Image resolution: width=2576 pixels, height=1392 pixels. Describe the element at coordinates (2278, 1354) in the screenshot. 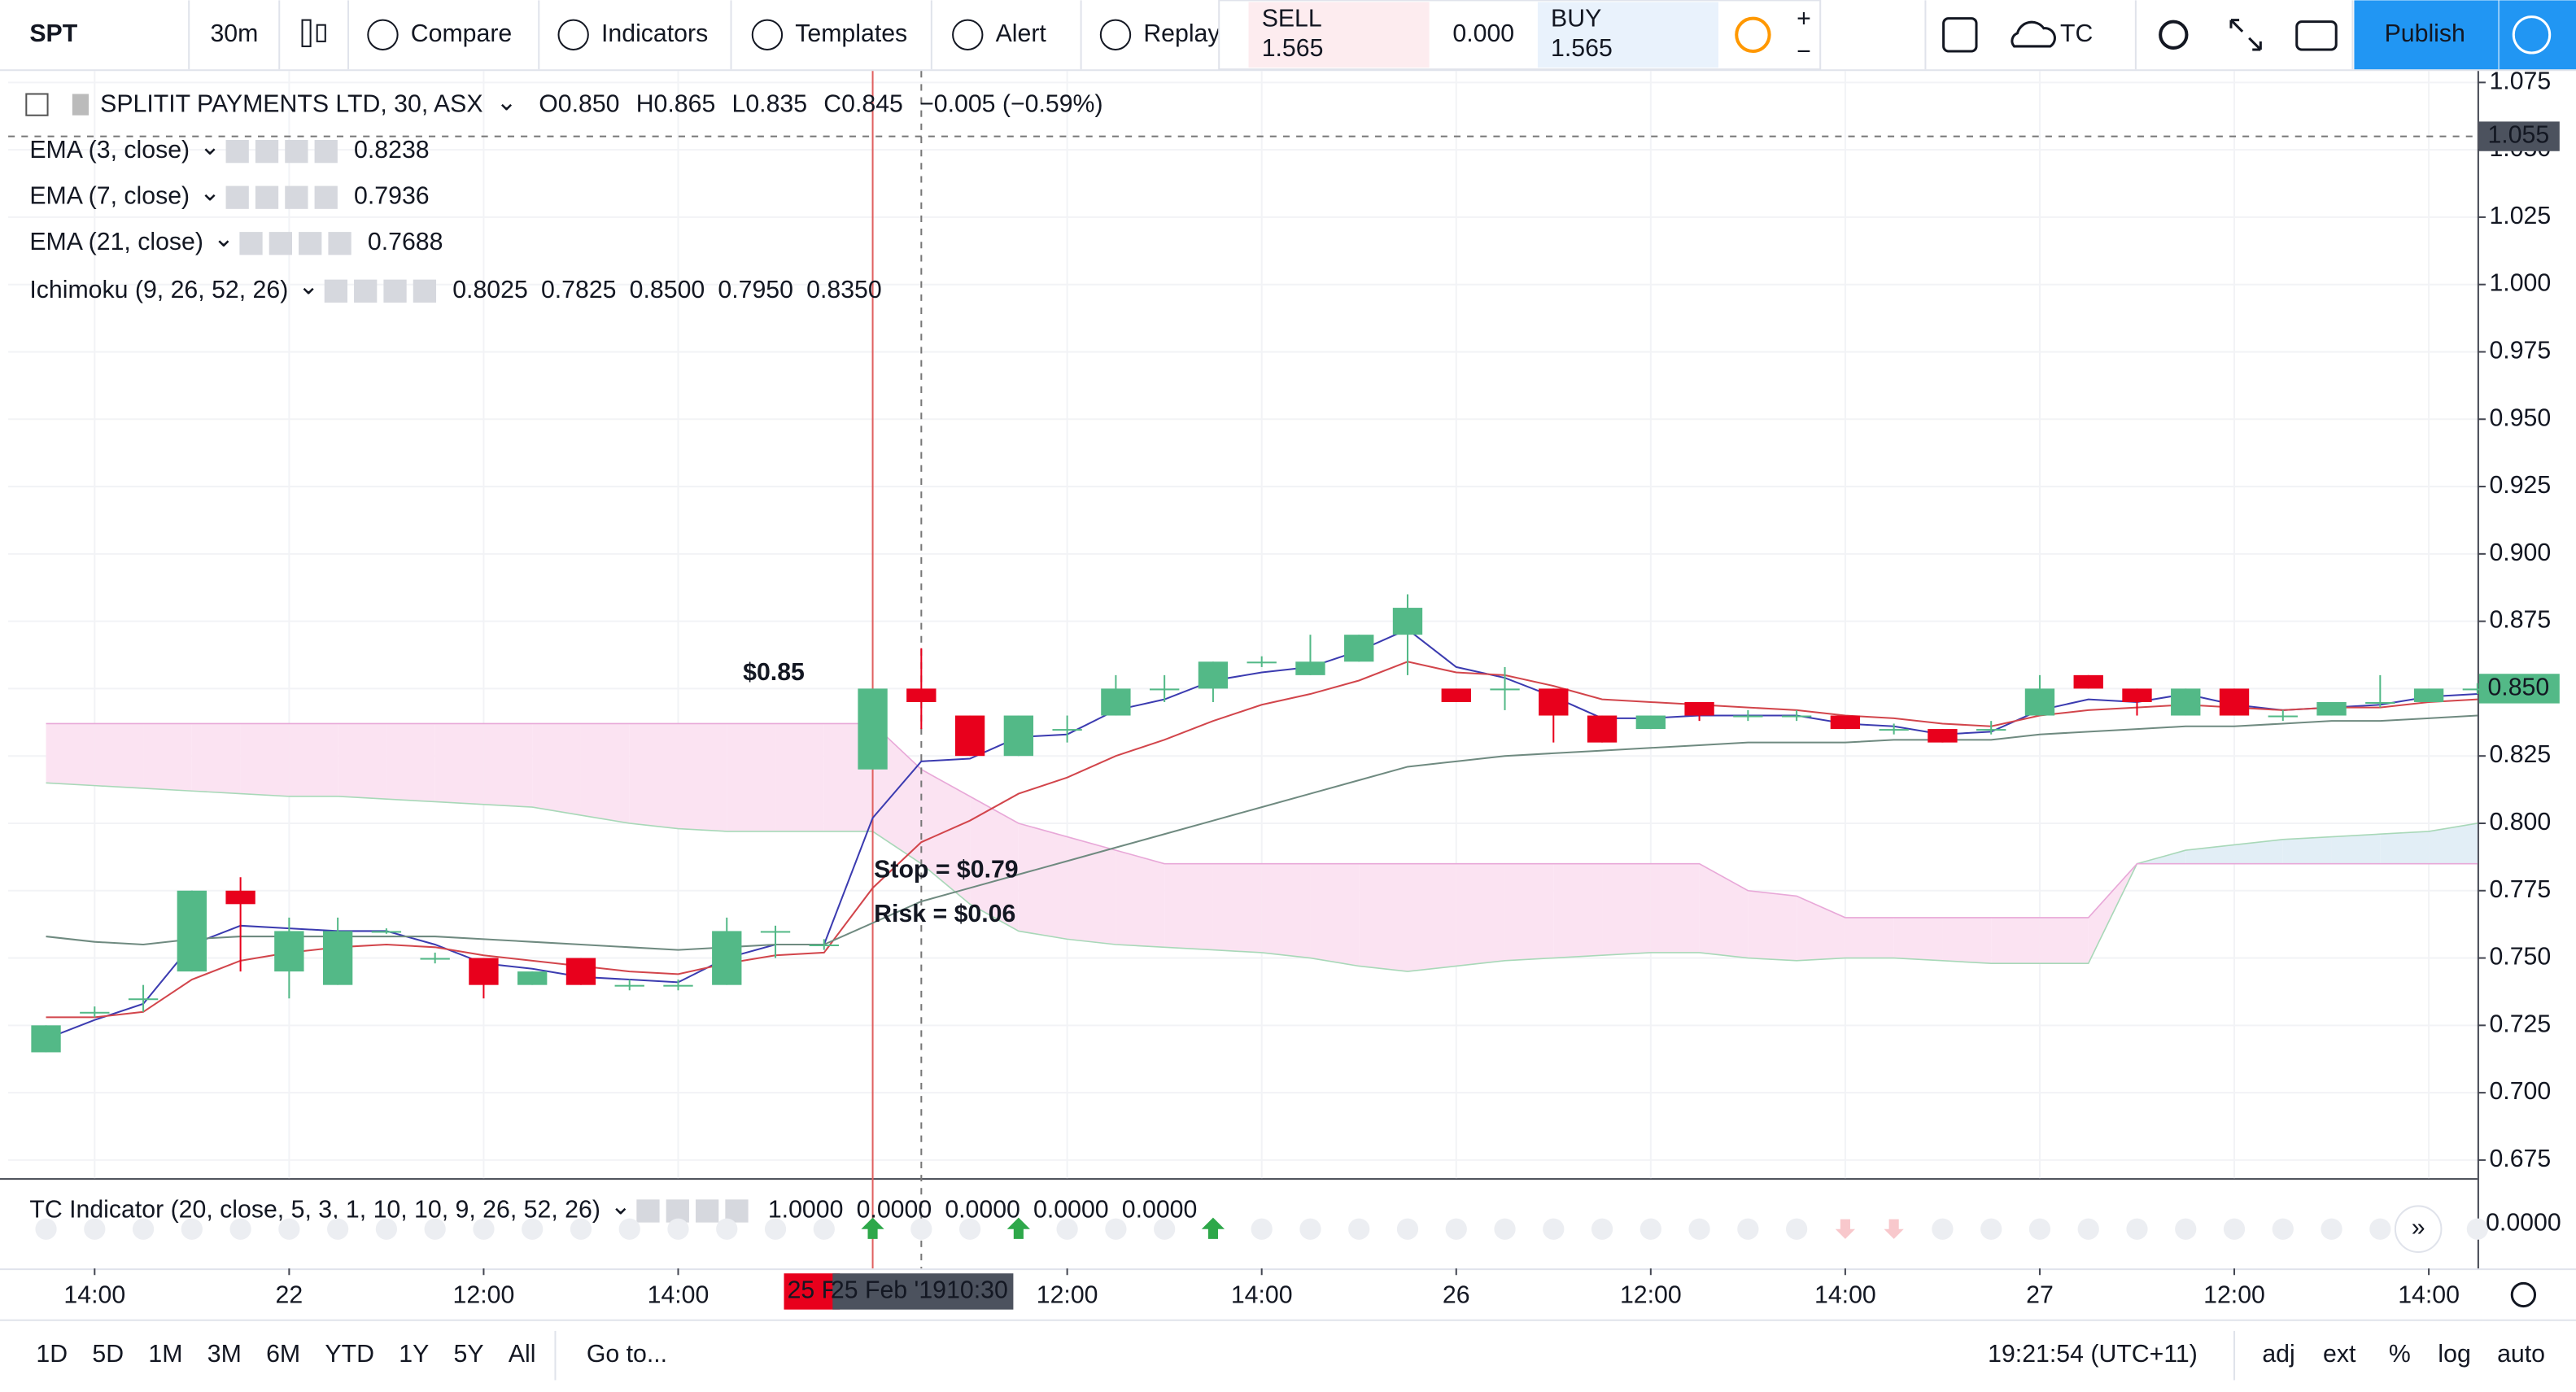

I see `scale-option: adj` at that location.